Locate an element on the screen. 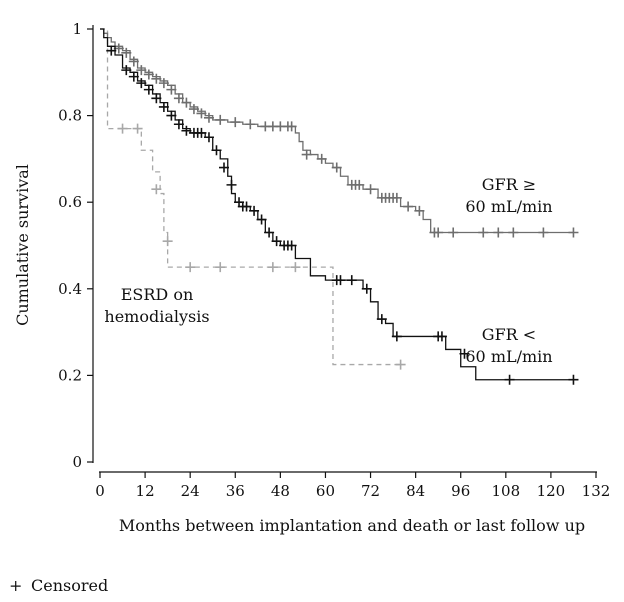  x-tick-label: 24 is located at coordinates (190, 491).